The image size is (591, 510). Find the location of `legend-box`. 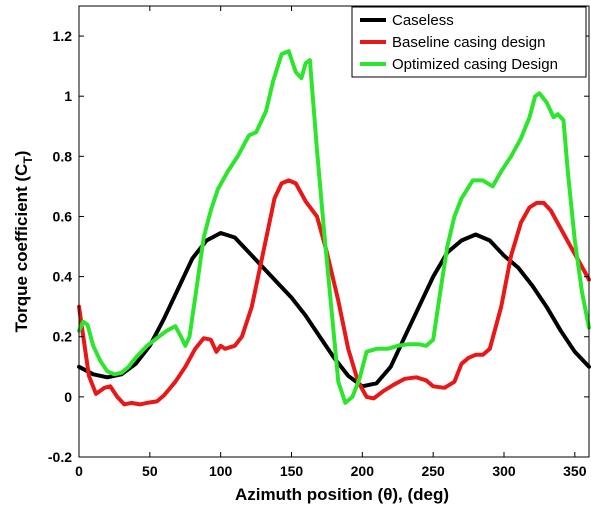

legend-box is located at coordinates (469, 42).